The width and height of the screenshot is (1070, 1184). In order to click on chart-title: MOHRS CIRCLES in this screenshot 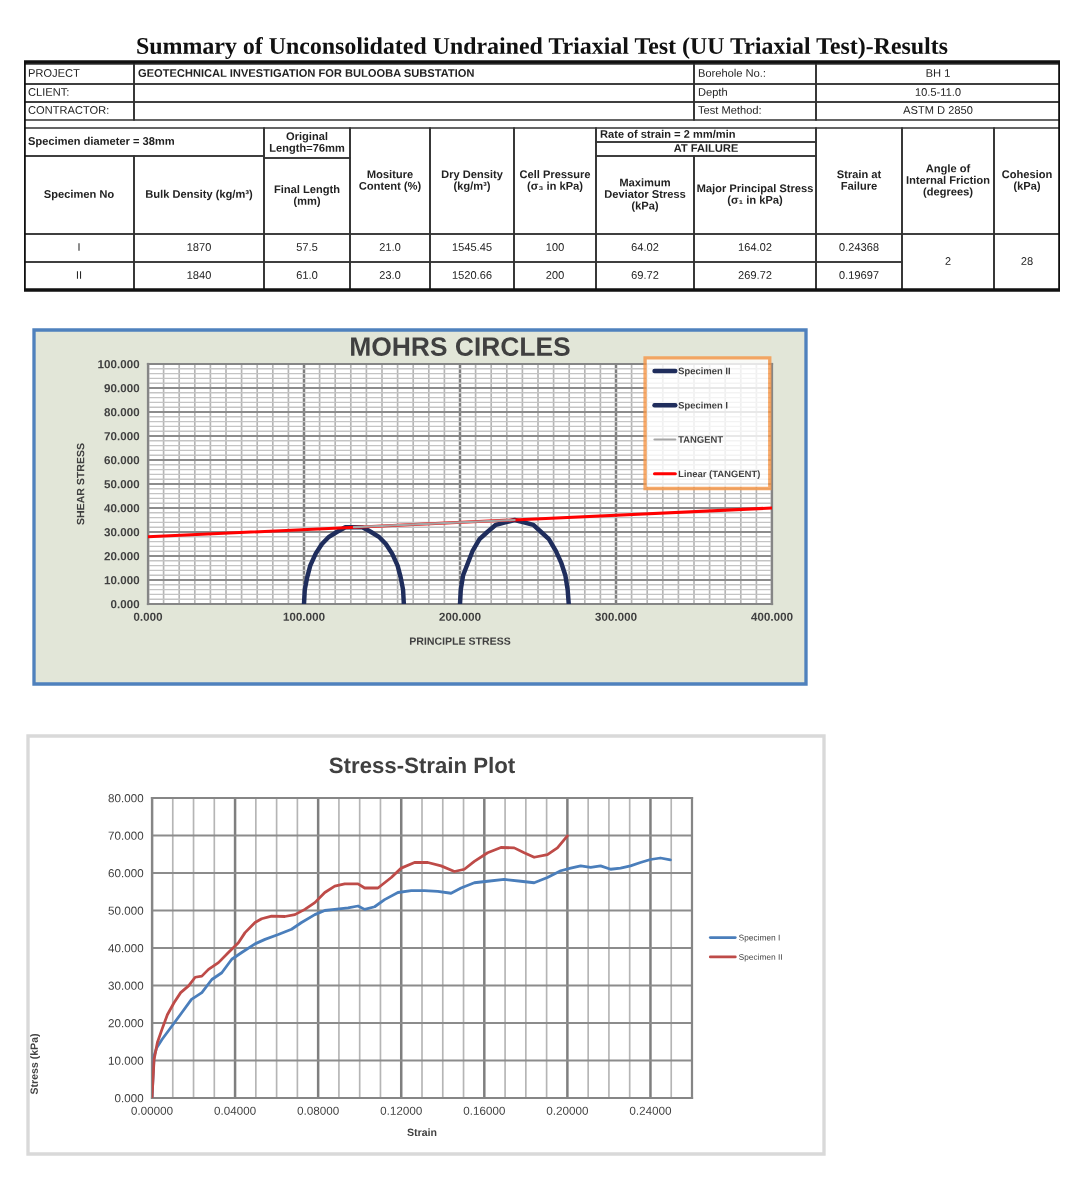, I will do `click(460, 346)`.